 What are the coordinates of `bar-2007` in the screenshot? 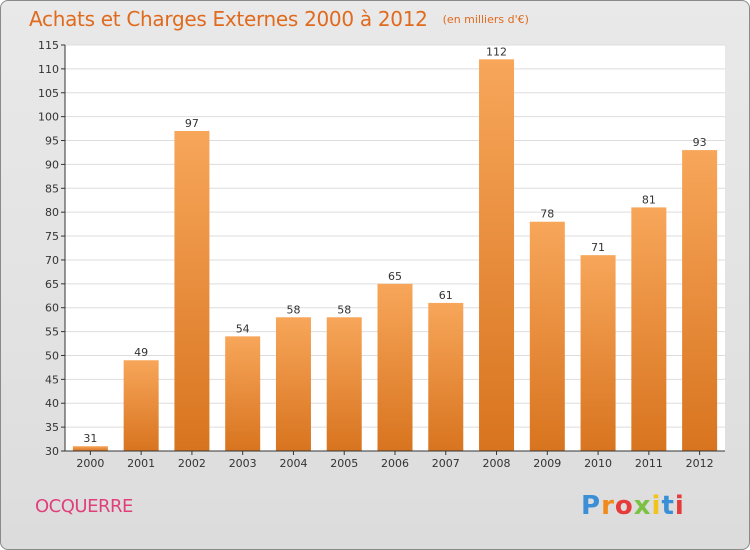 It's located at (446, 376).